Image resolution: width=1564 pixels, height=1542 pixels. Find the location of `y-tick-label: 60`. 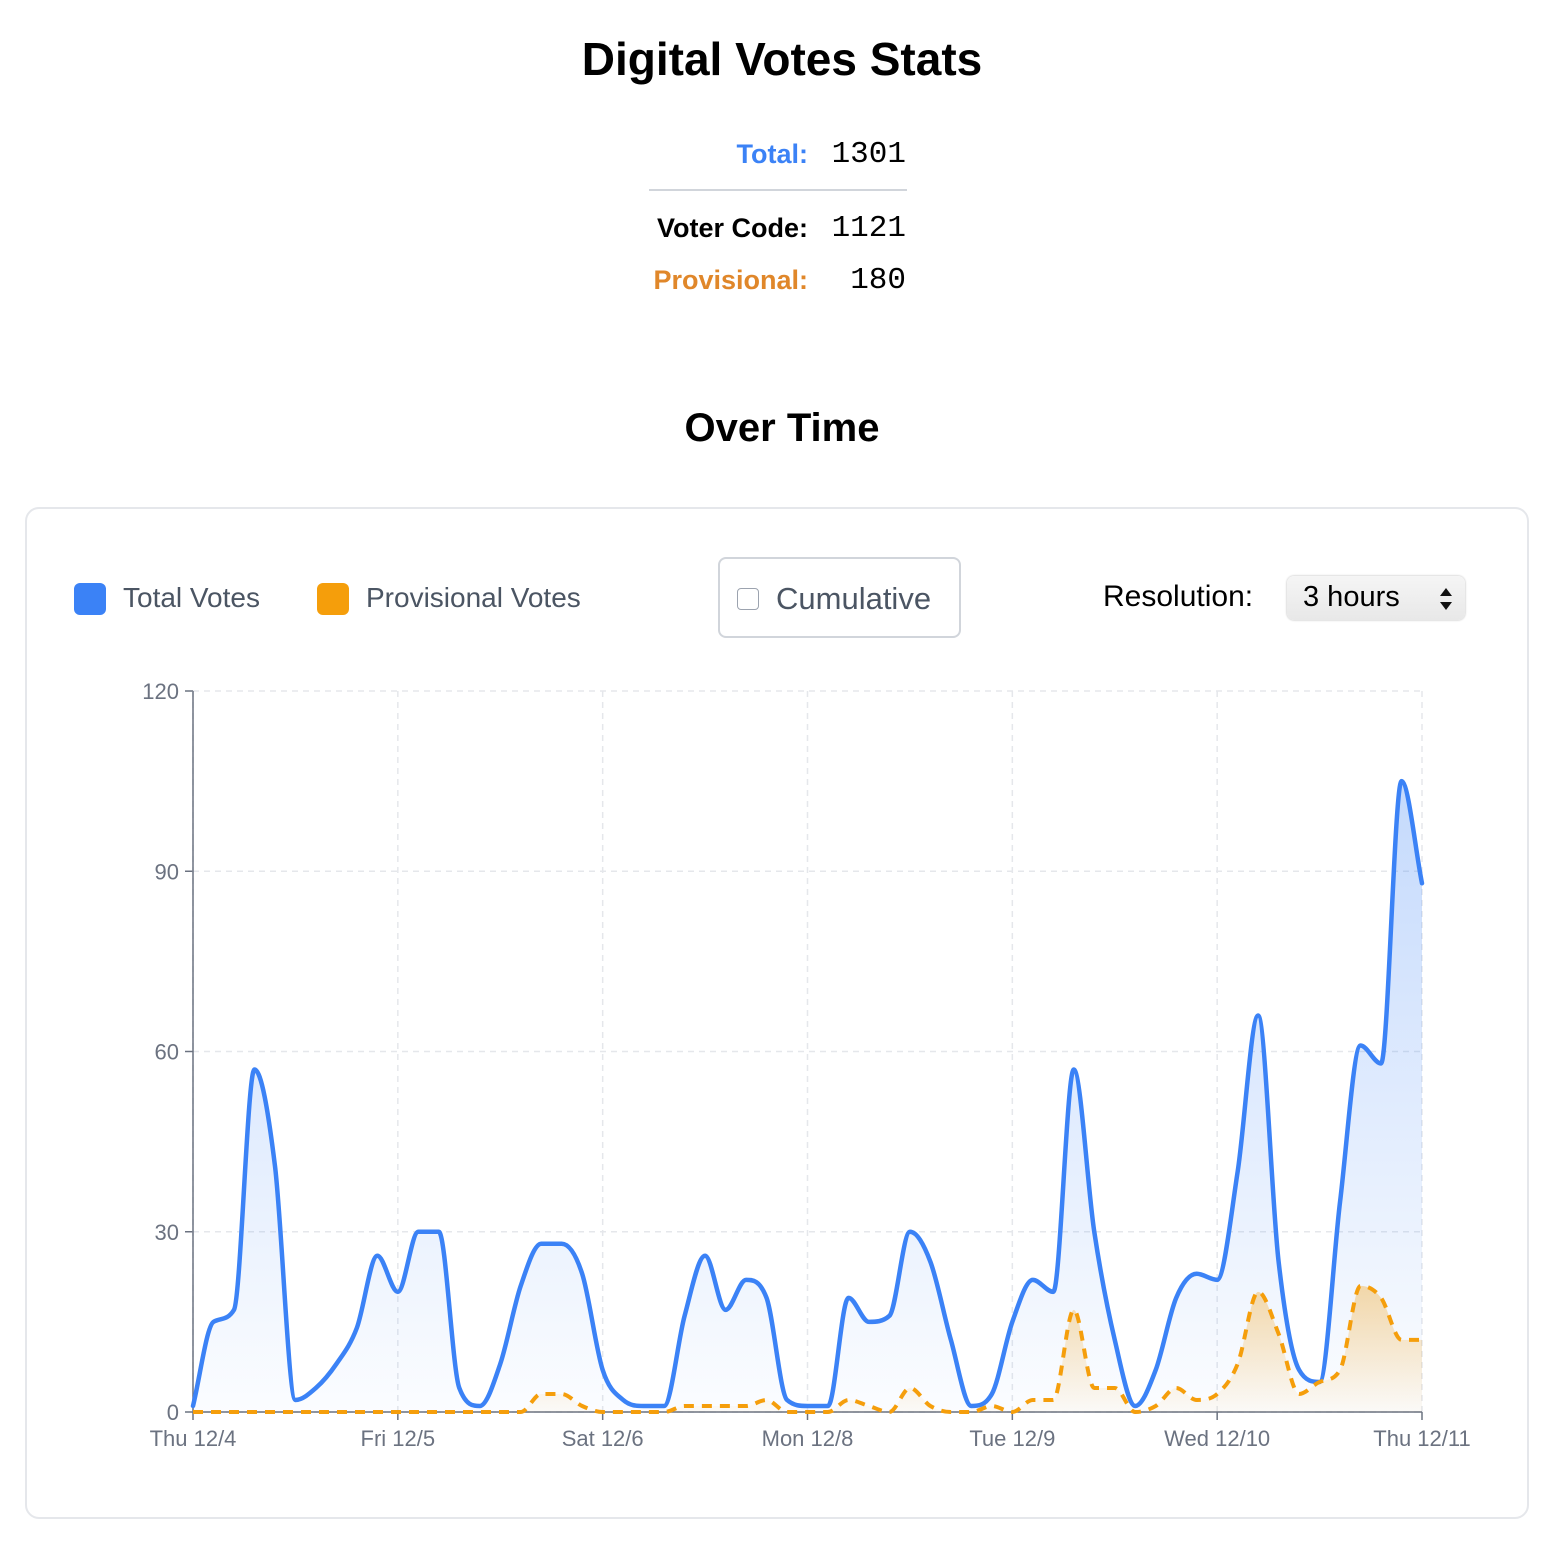

y-tick-label: 60 is located at coordinates (167, 1052).